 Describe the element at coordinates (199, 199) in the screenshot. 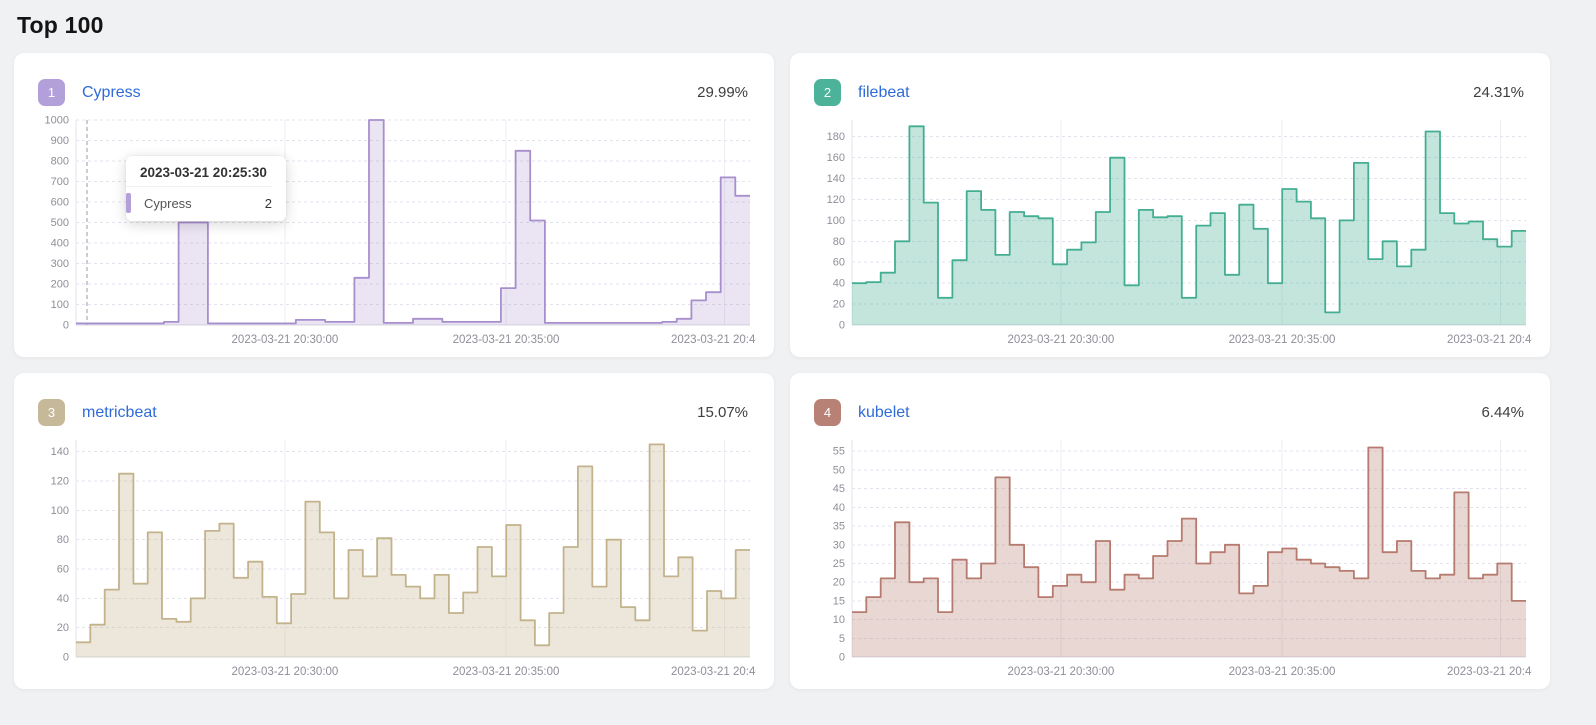

I see `tooltip-series-row: Cypress 2` at that location.